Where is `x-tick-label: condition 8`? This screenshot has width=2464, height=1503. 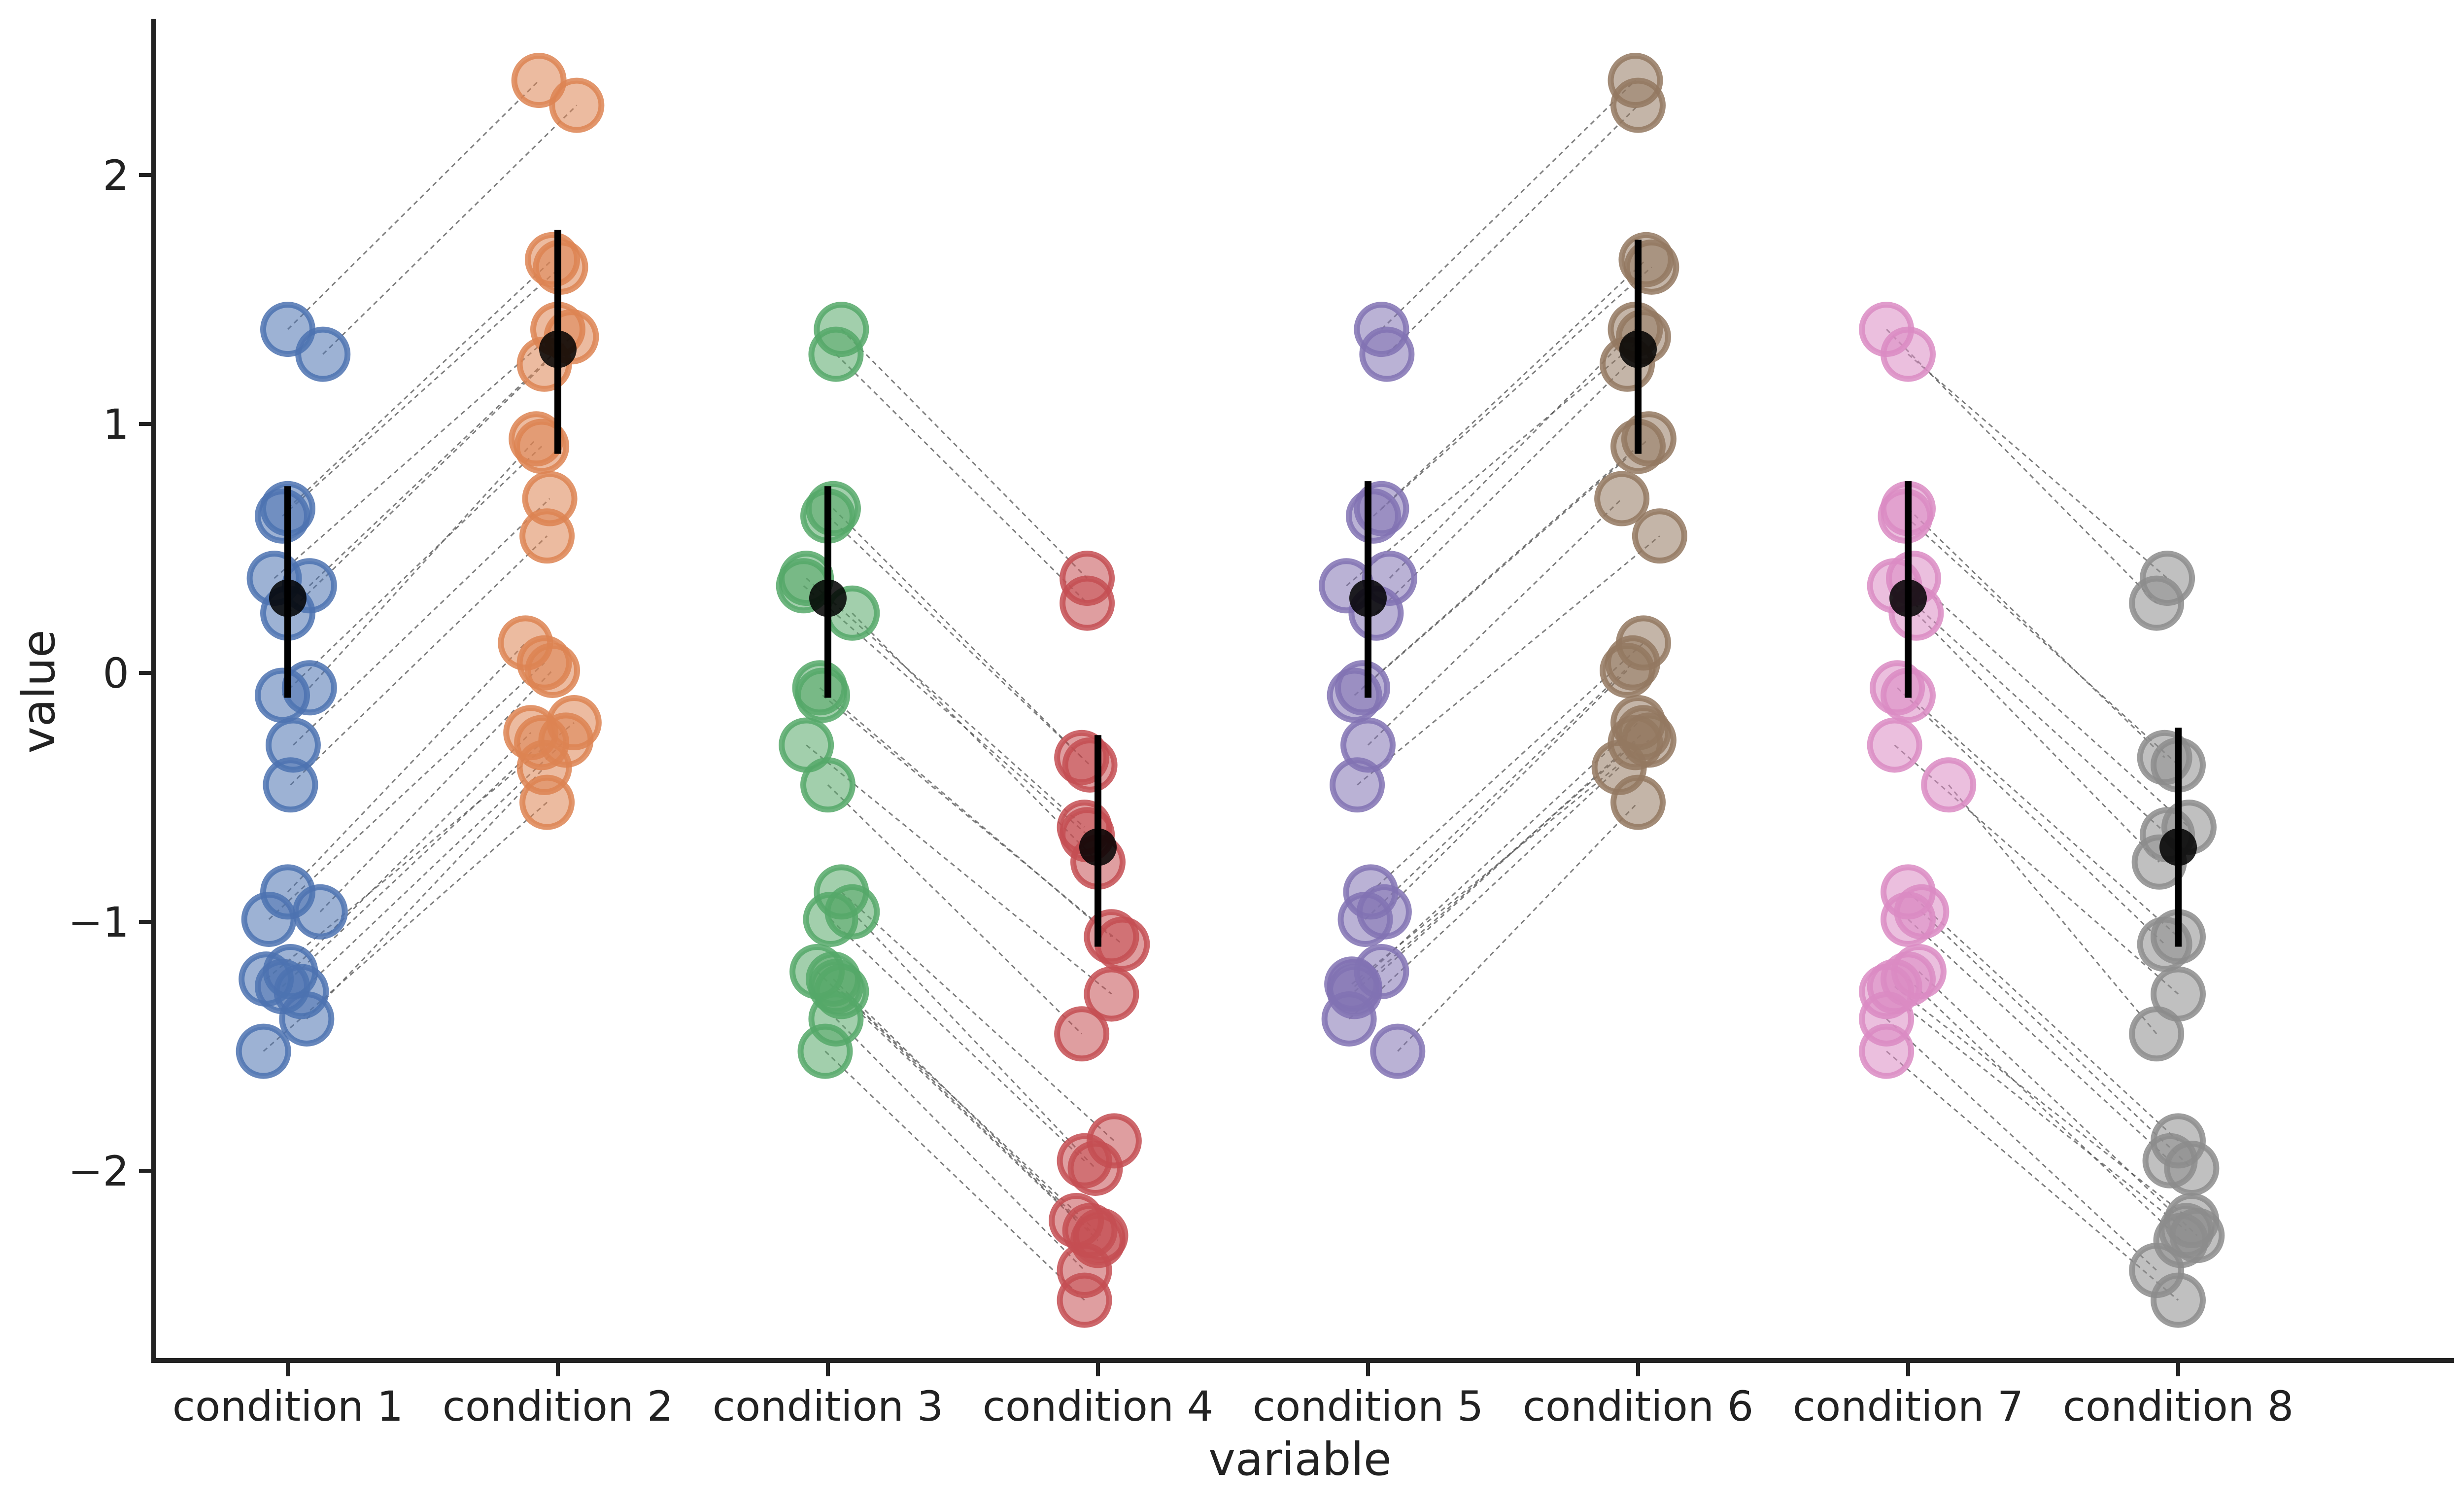 x-tick-label: condition 8 is located at coordinates (2178, 1406).